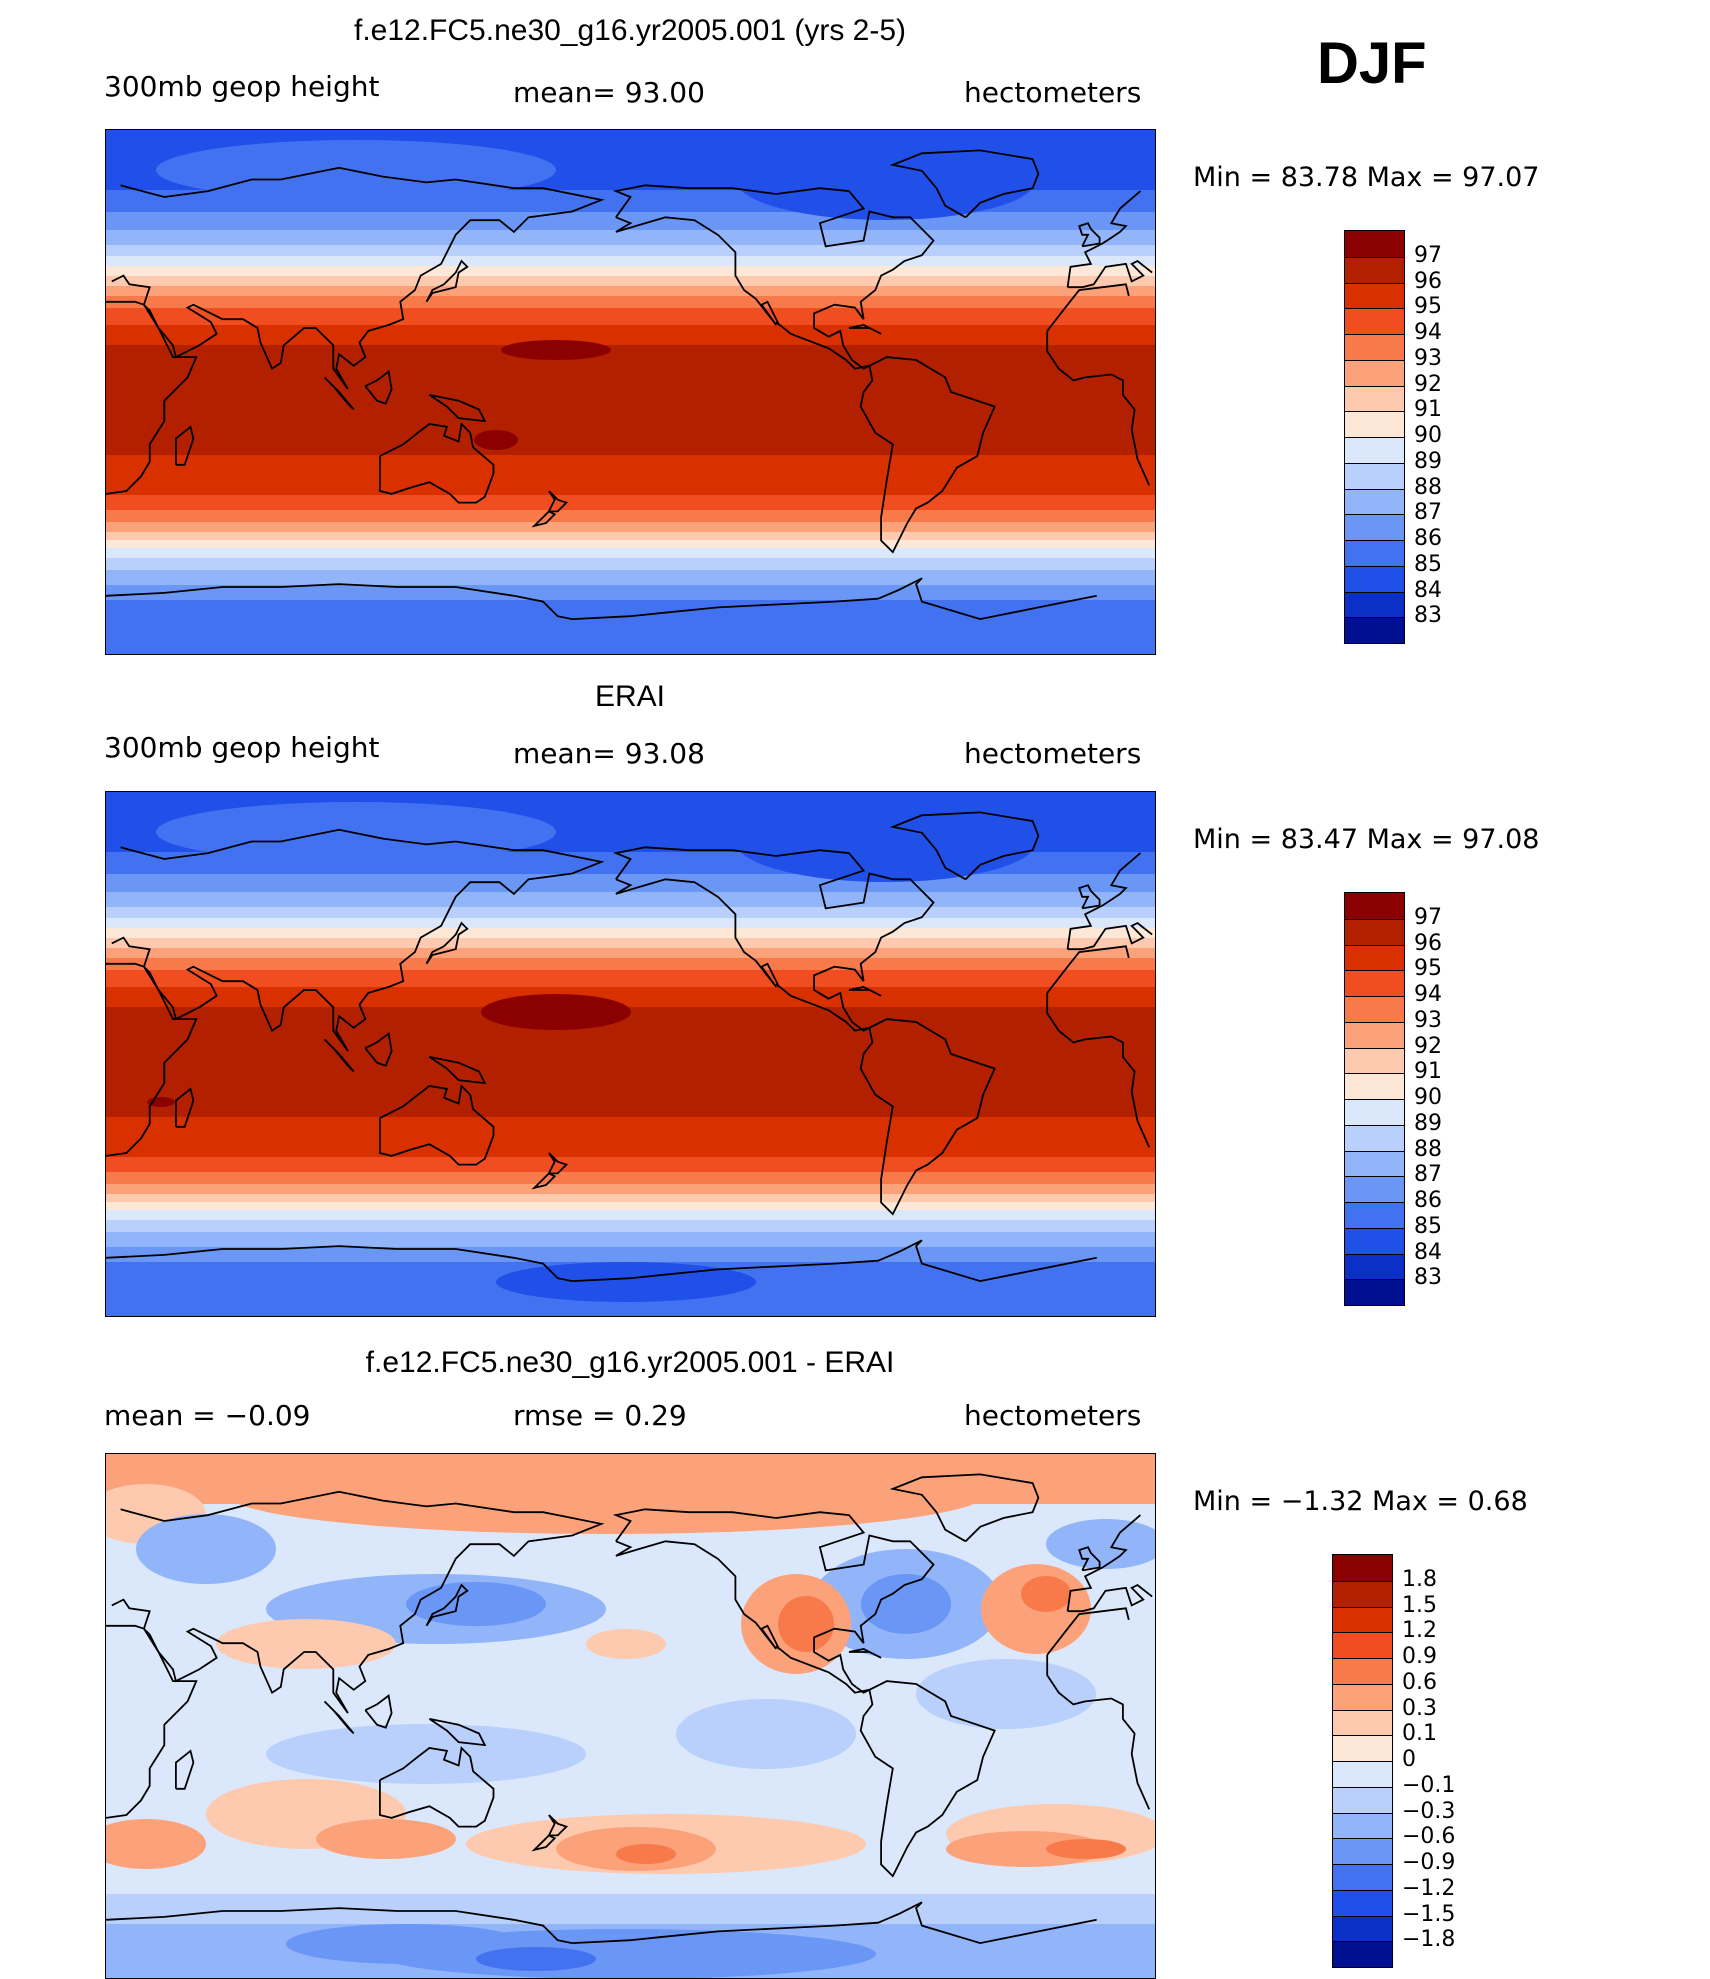 This screenshot has height=1979, width=1710. Describe the element at coordinates (1429, 1862) in the screenshot. I see `colorbar-label: −0.9` at that location.